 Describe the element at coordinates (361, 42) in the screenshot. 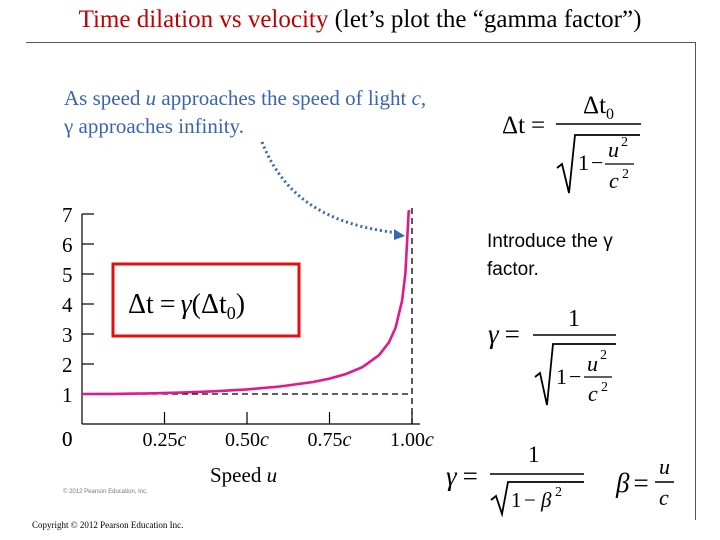

I see `title-divider` at that location.